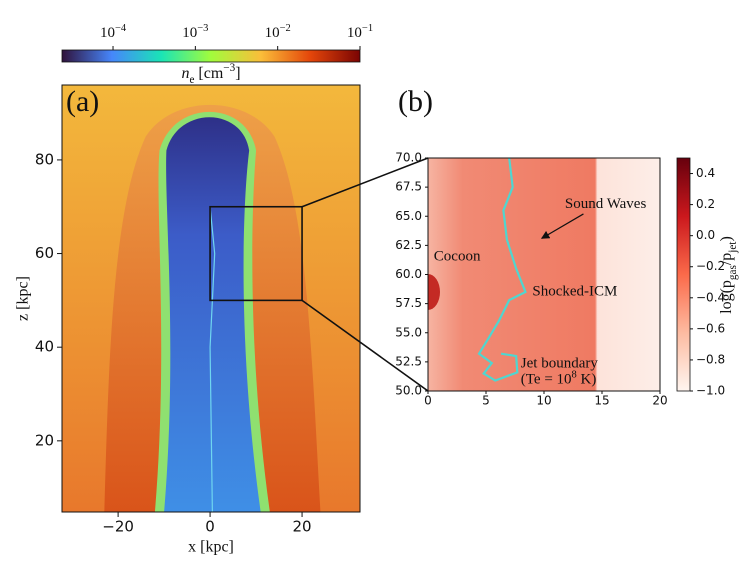 The width and height of the screenshot is (748, 587). Describe the element at coordinates (408, 332) in the screenshot. I see `y-tick-label: 55.0` at that location.